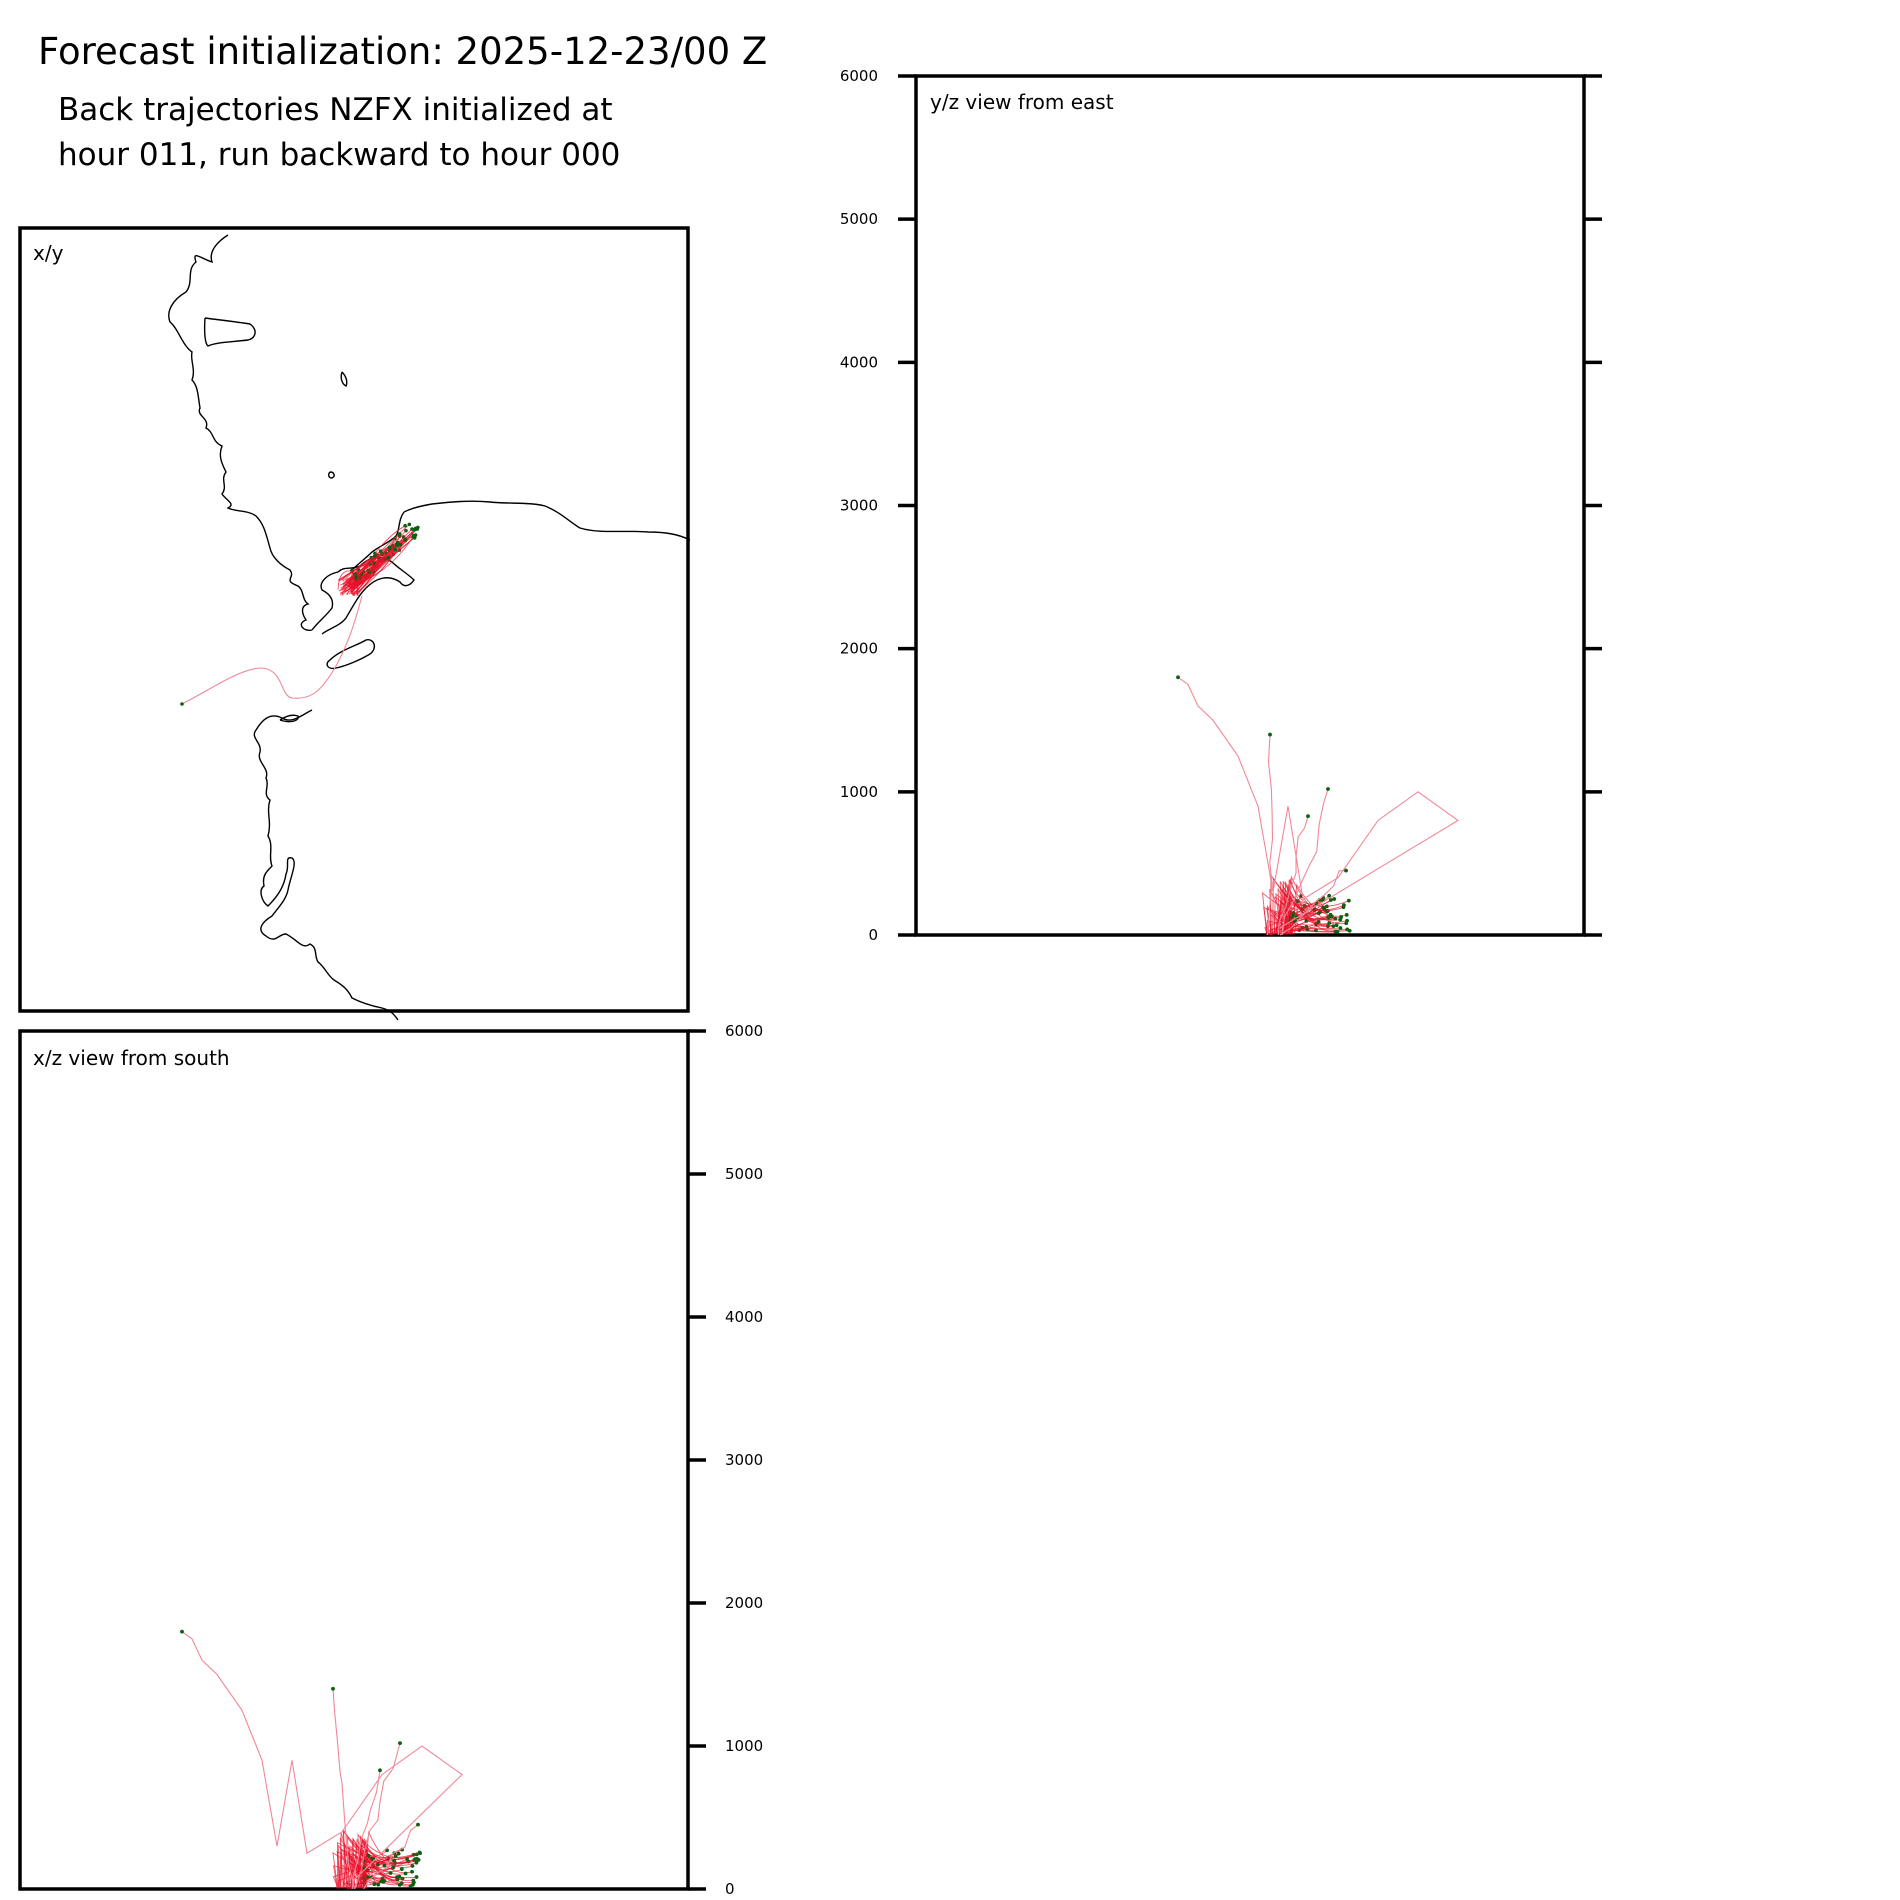  I want to click on xy-label: x/y, so click(48, 253).